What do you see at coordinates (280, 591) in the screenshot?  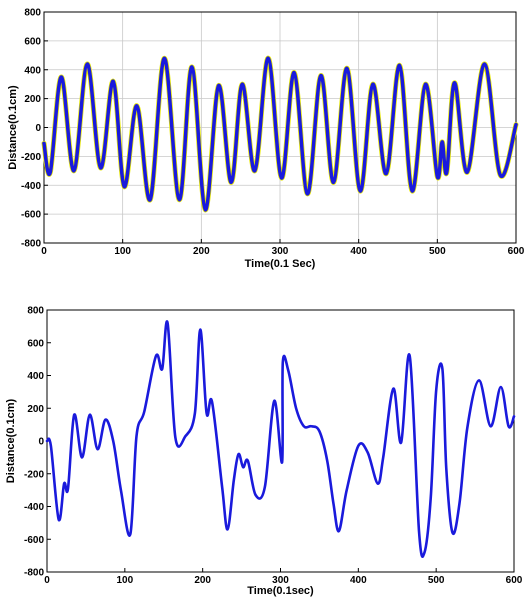 I see `x-axis-label: Time(0.1sec)` at bounding box center [280, 591].